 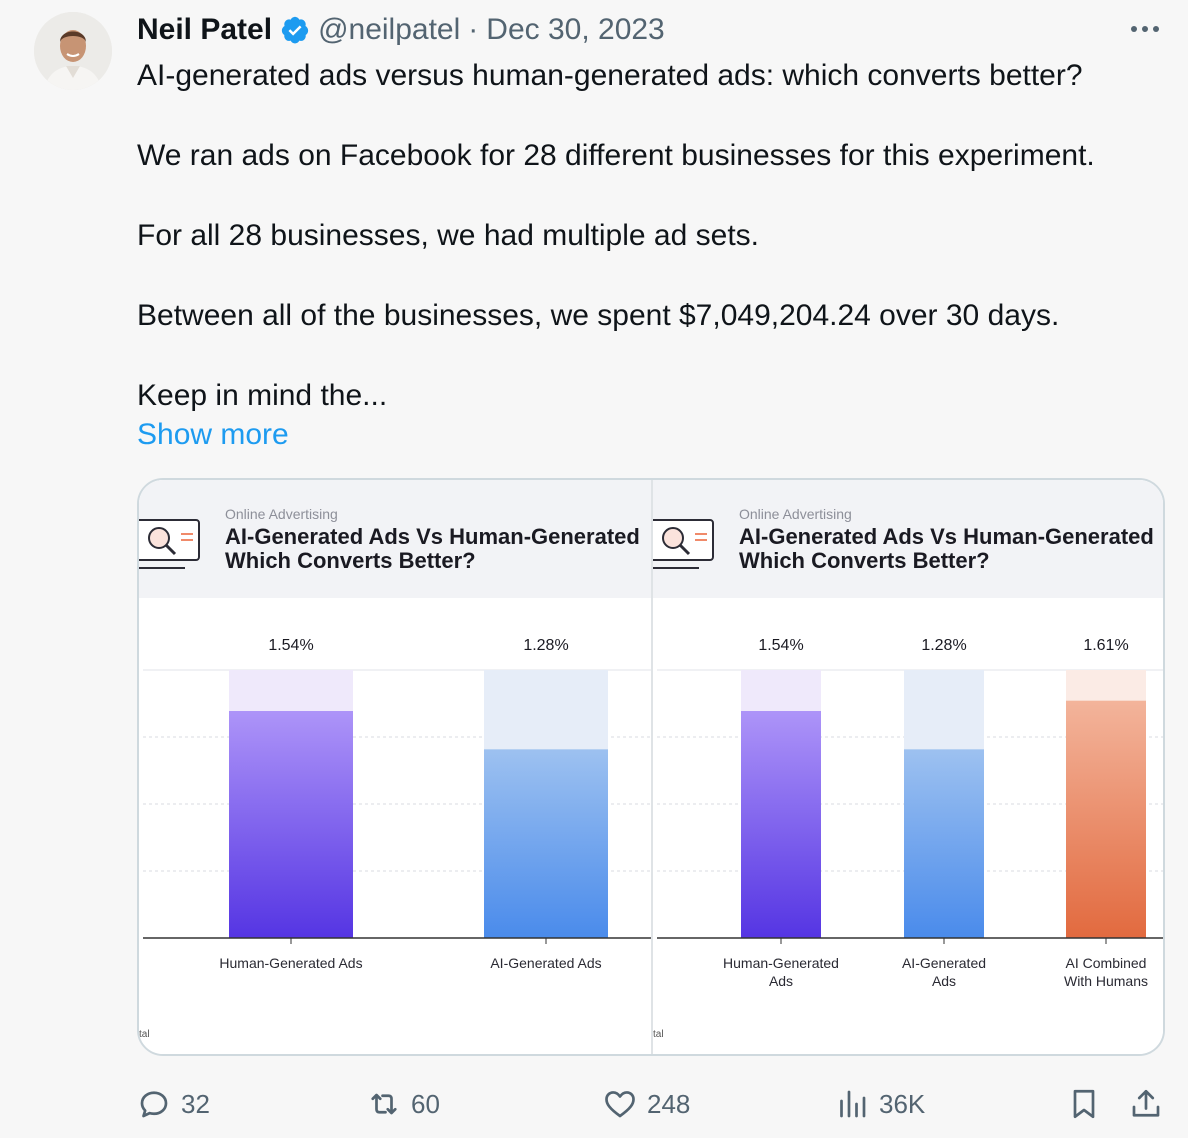 What do you see at coordinates (389, 29) in the screenshot?
I see `author-handle: @neilpatel` at bounding box center [389, 29].